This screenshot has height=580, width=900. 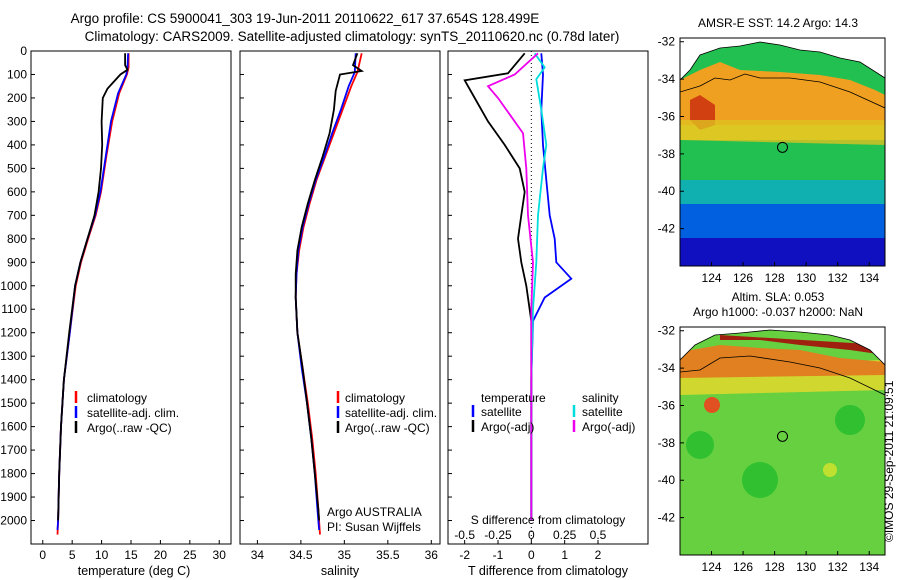 What do you see at coordinates (13, 521) in the screenshot?
I see `depth-tick-label: 2000` at bounding box center [13, 521].